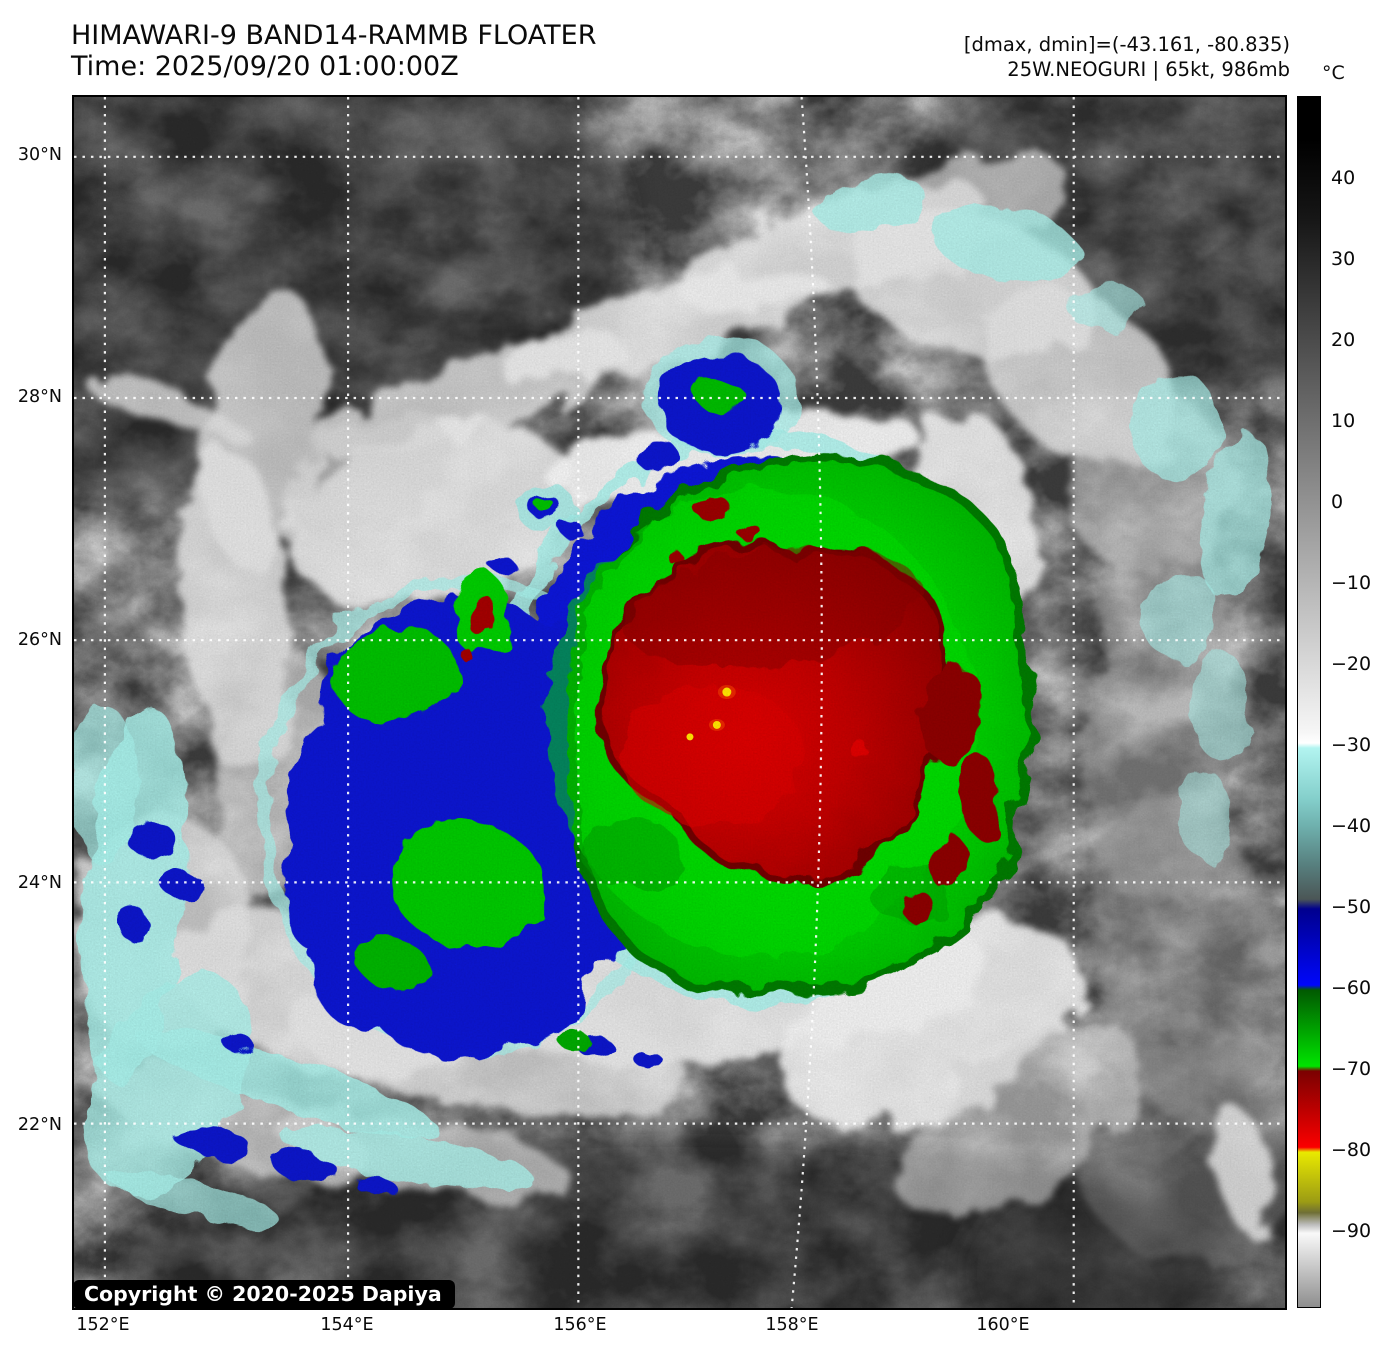 This screenshot has width=1390, height=1359. Describe the element at coordinates (1343, 259) in the screenshot. I see `colorbar-tick-label: 30` at that location.